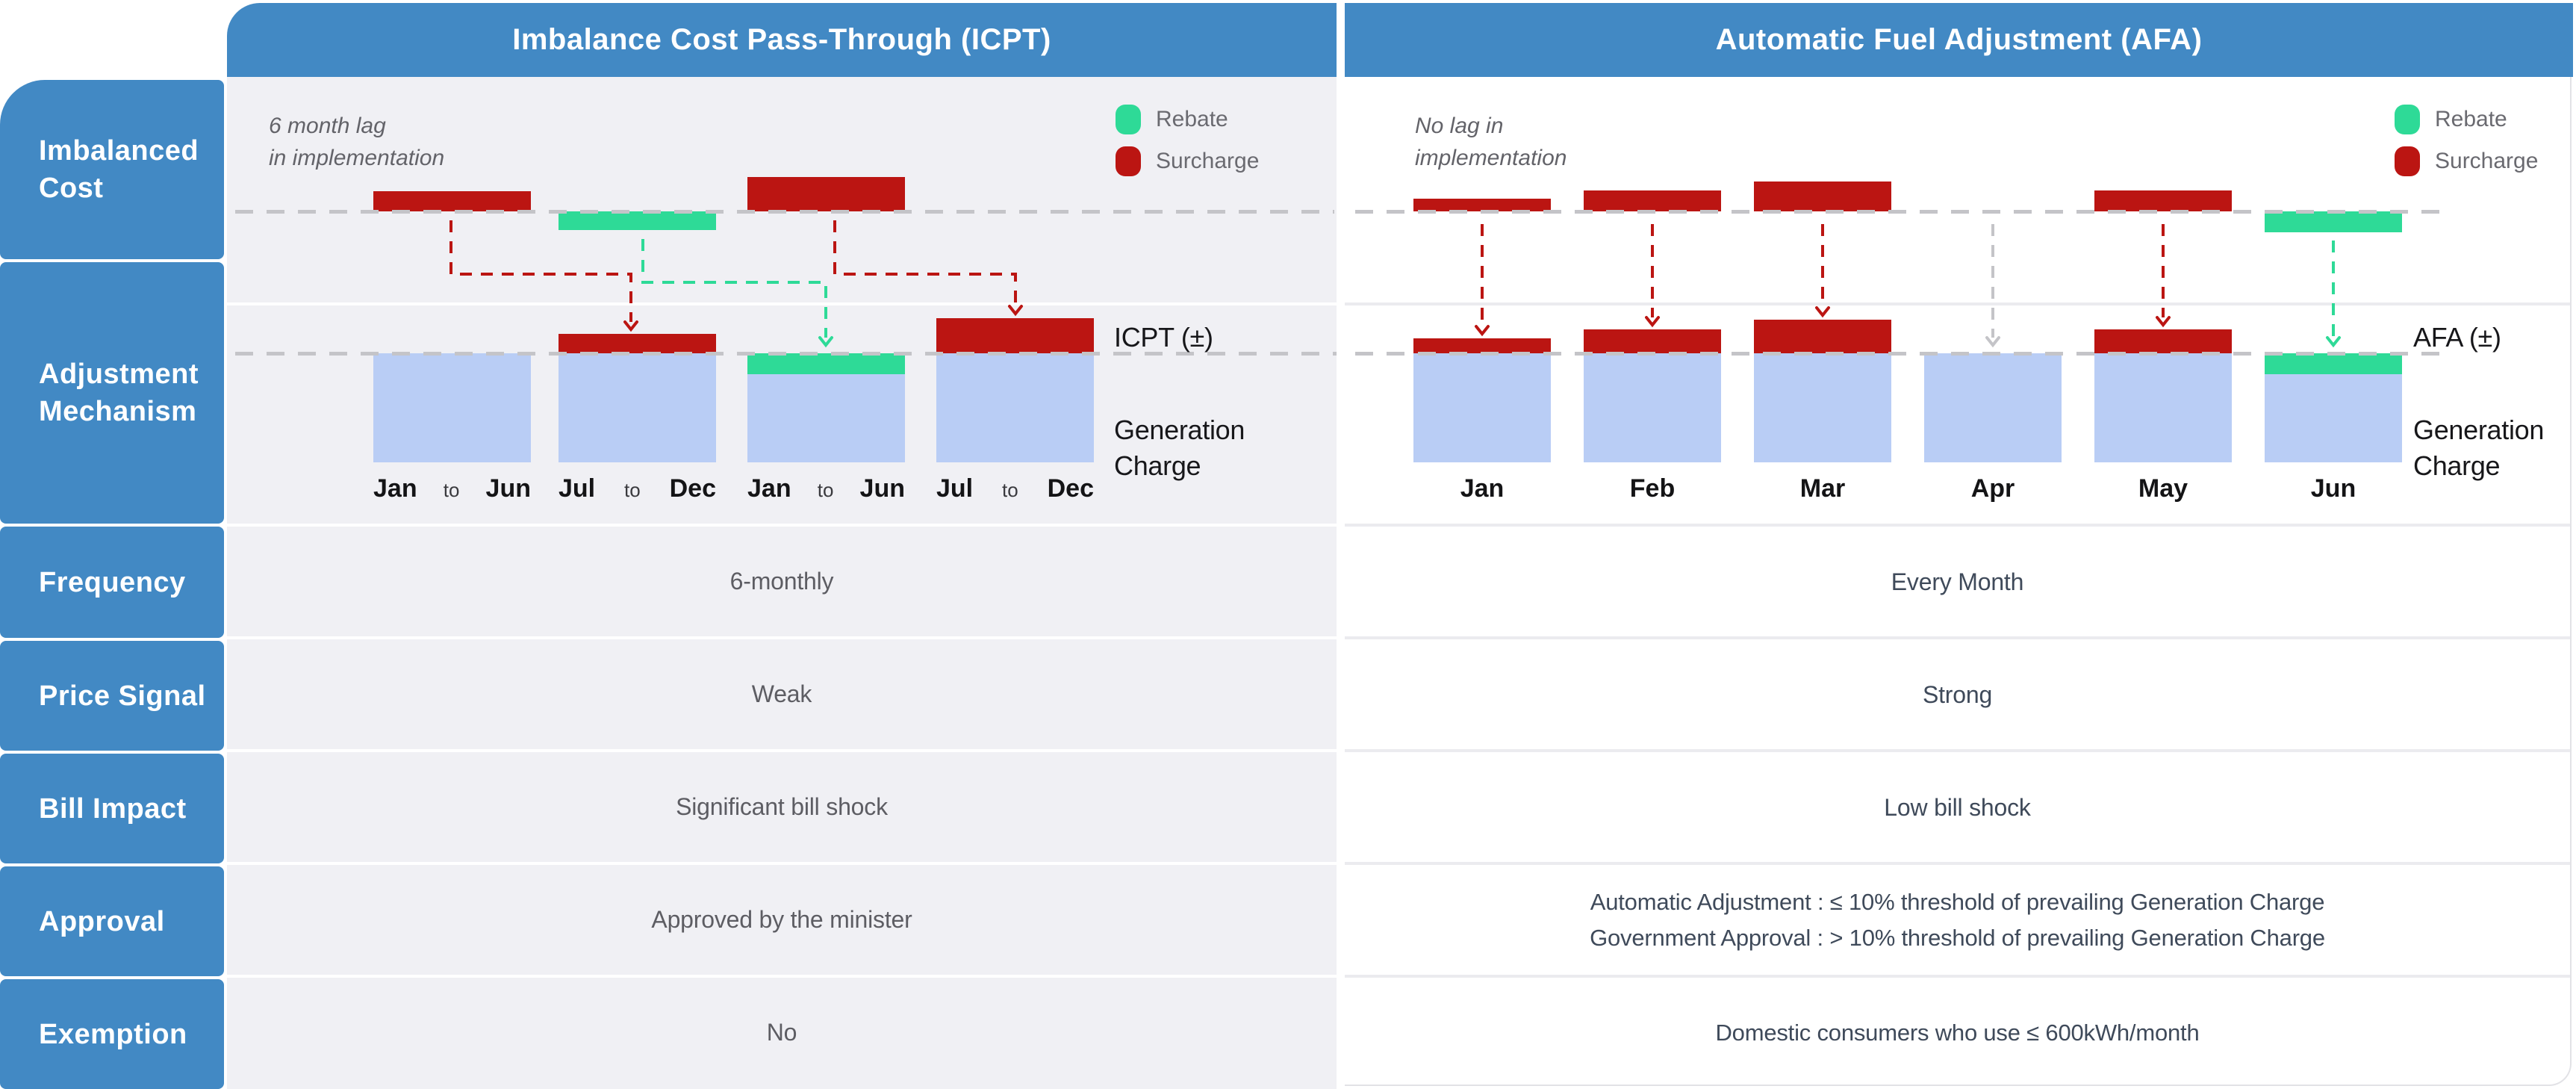 The width and height of the screenshot is (2576, 1089). Describe the element at coordinates (1163, 337) in the screenshot. I see `icpt-adjustment-label: ICPT (±)` at that location.